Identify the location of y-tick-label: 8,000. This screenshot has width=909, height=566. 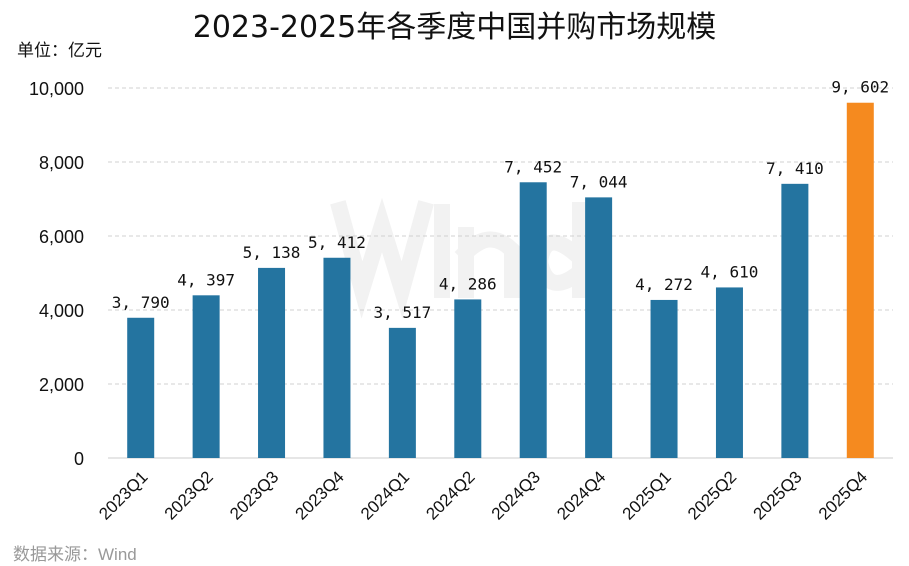
(61, 163).